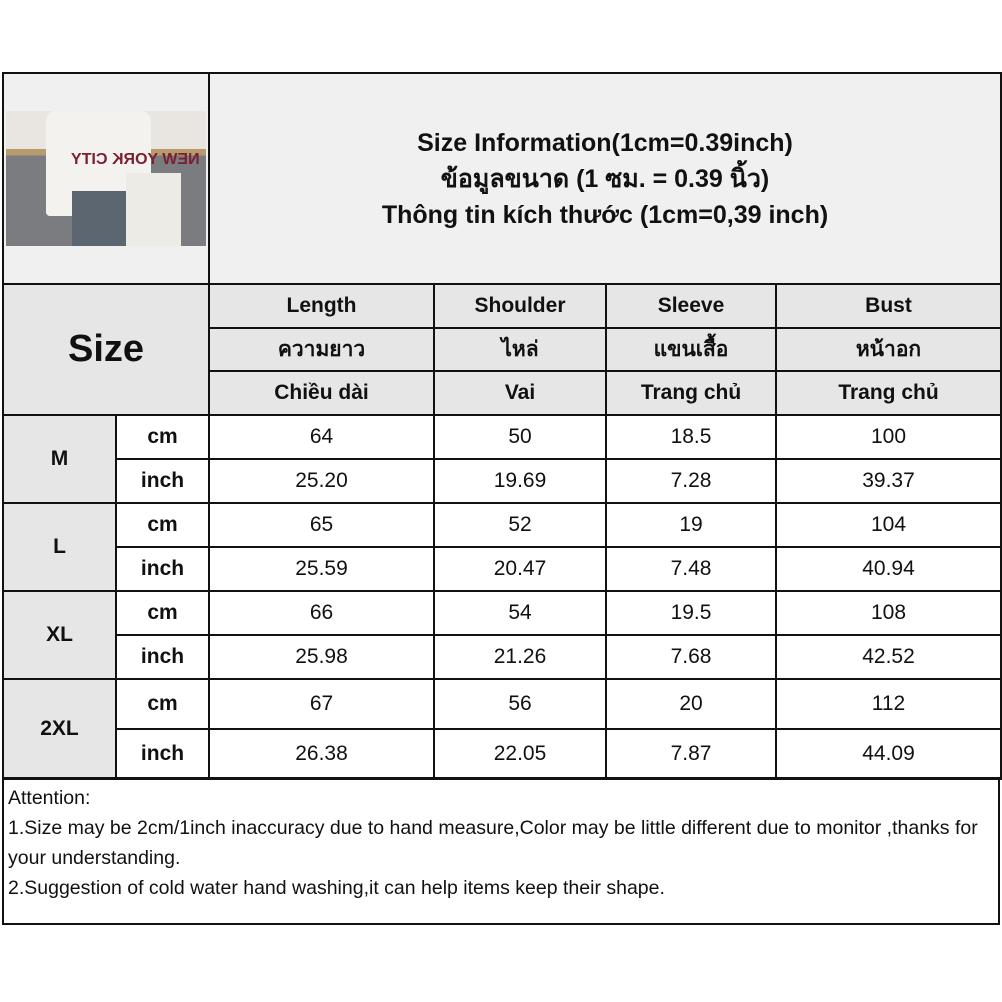  Describe the element at coordinates (520, 481) in the screenshot. I see `measurement-cell: 19.69` at that location.